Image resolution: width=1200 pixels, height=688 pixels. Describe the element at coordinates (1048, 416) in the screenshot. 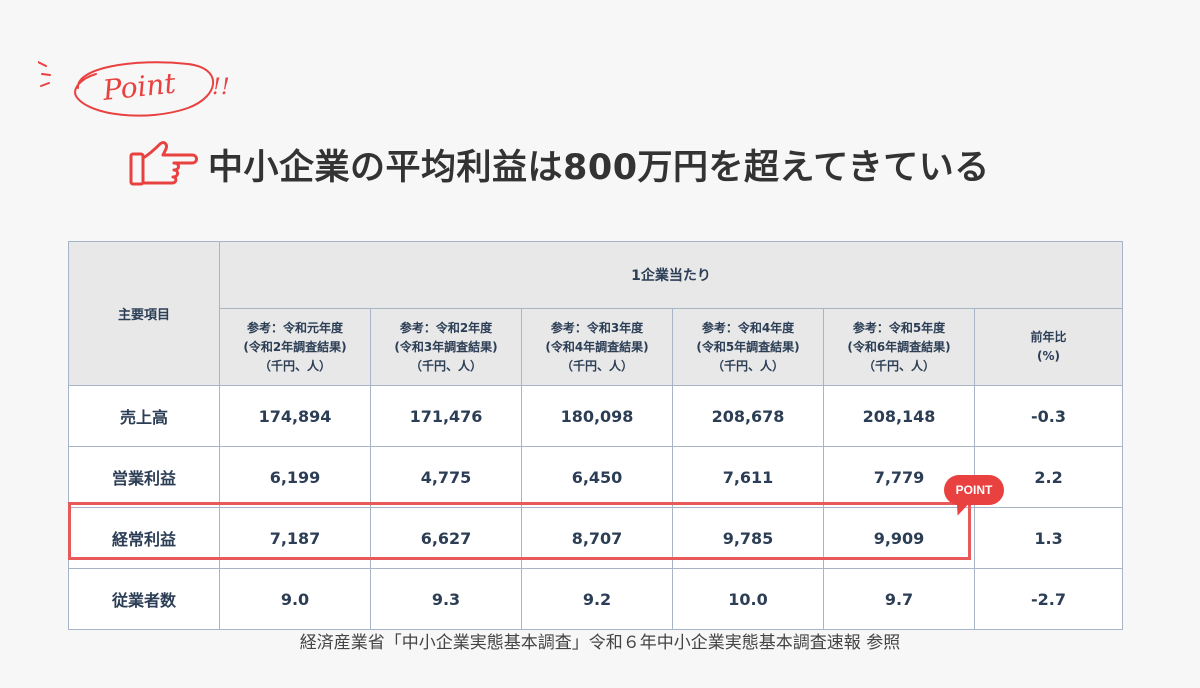

I see `yoy-cell: -0.3` at that location.